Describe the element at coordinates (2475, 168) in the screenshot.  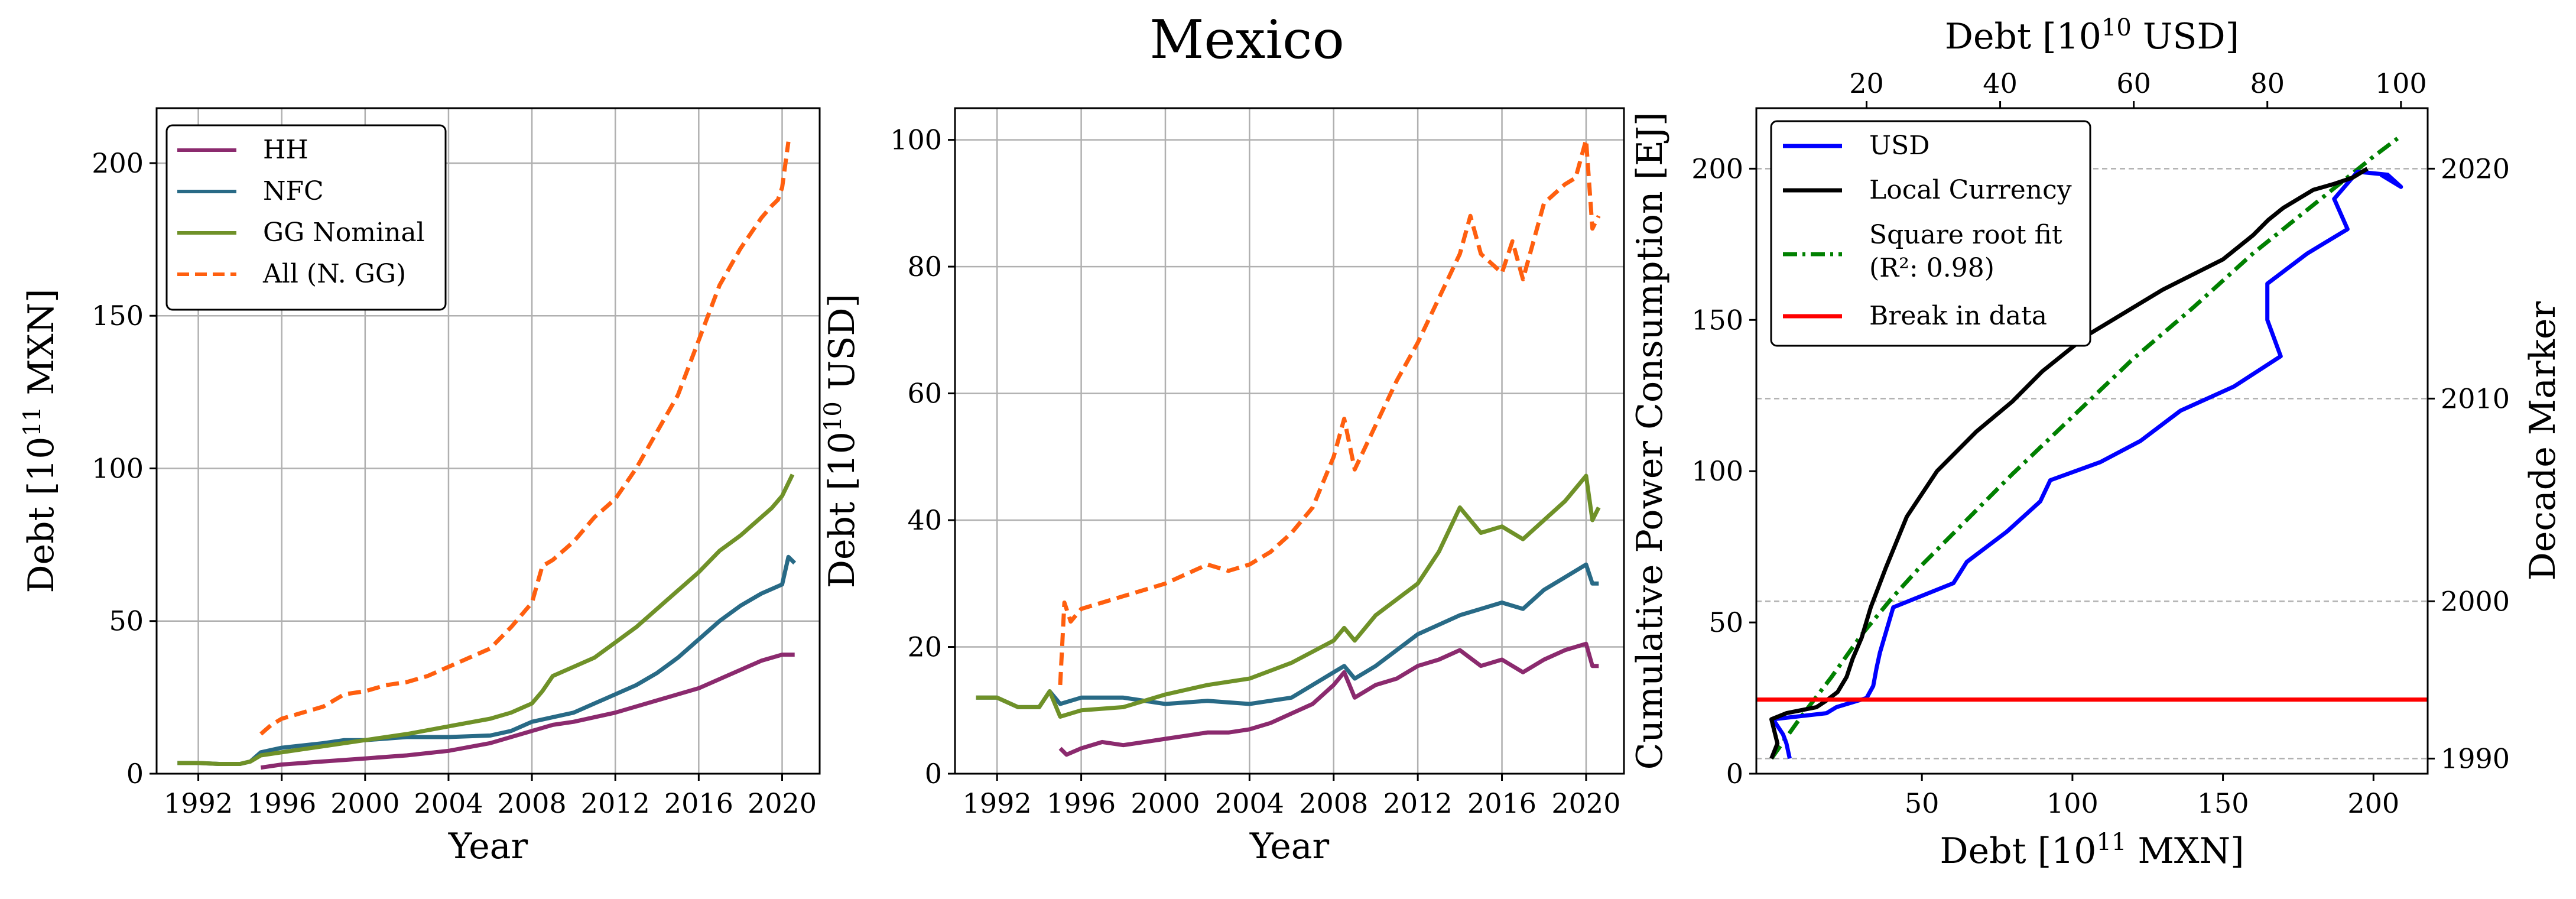
I see `p3-y2tick-label: 2020` at that location.